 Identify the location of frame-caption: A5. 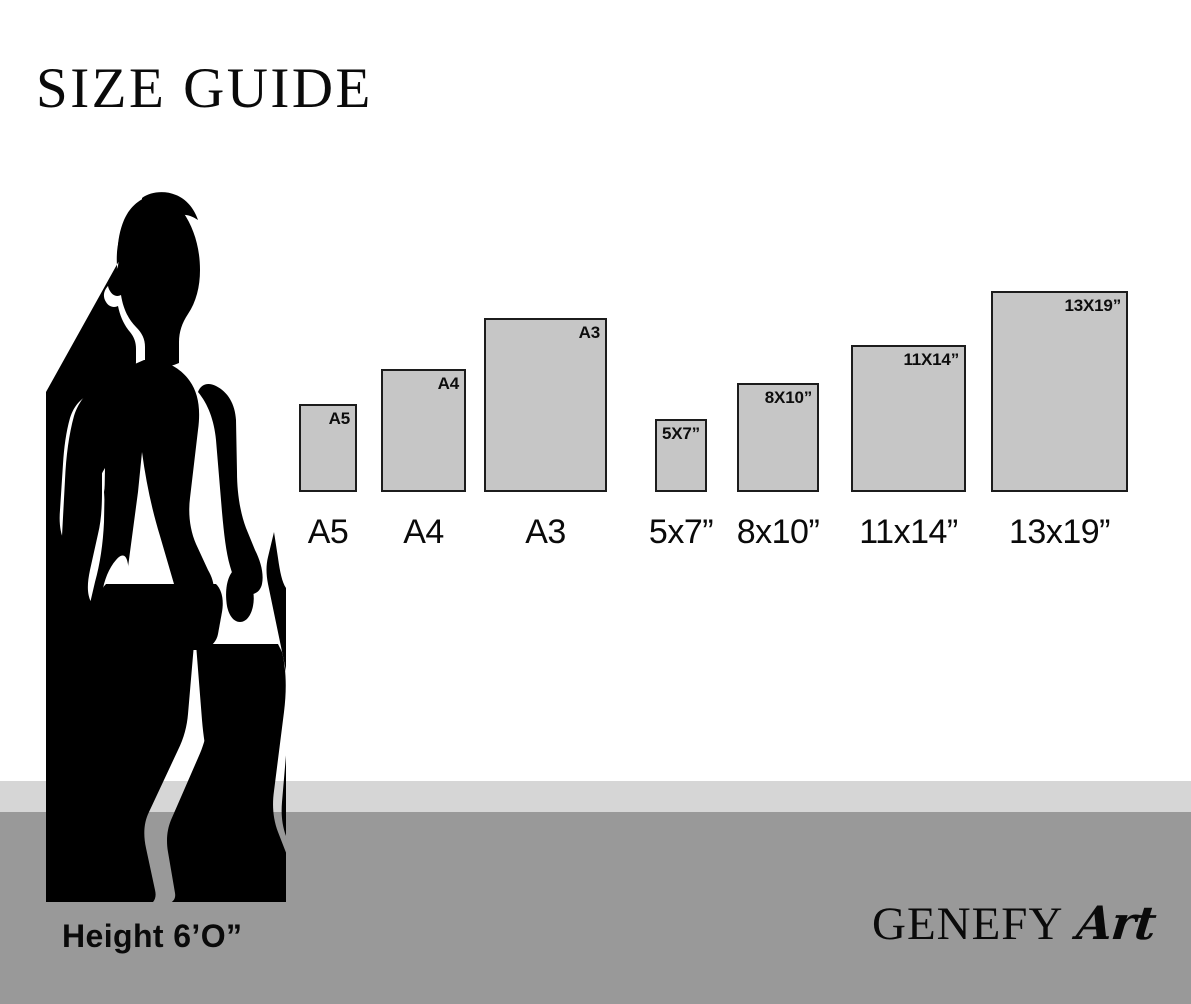
(328, 532).